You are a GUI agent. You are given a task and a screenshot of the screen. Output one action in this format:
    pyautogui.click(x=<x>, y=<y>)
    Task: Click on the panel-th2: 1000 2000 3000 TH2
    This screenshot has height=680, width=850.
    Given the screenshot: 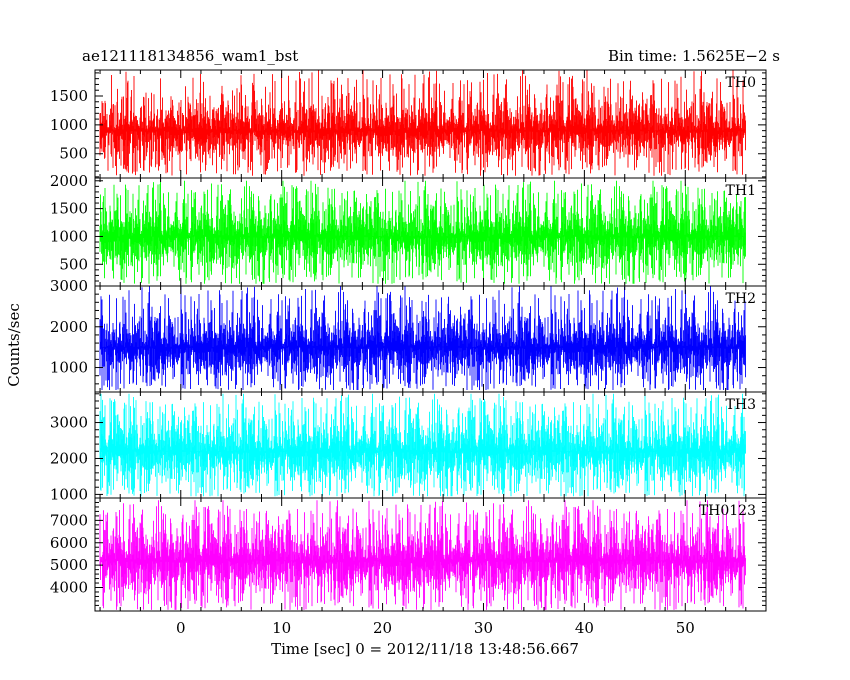 What is the action you would take?
    pyautogui.click(x=408, y=335)
    